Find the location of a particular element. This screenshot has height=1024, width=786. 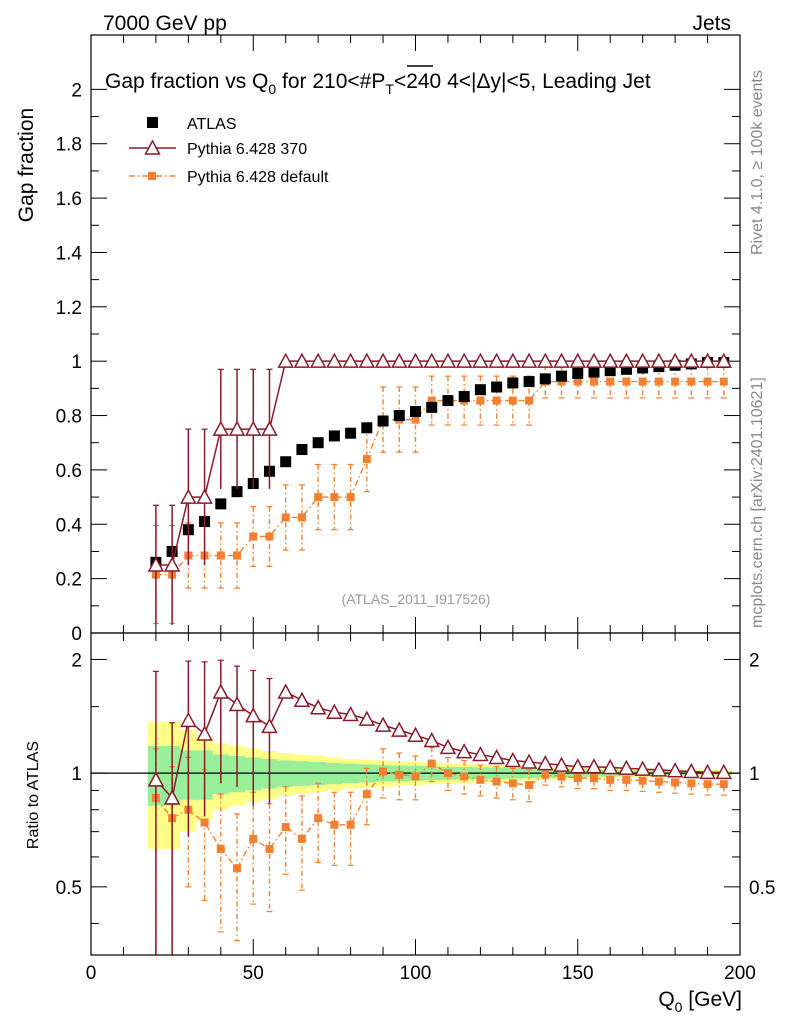

legend-pythiadef-label: Pythia 6.428 default is located at coordinates (258, 177).